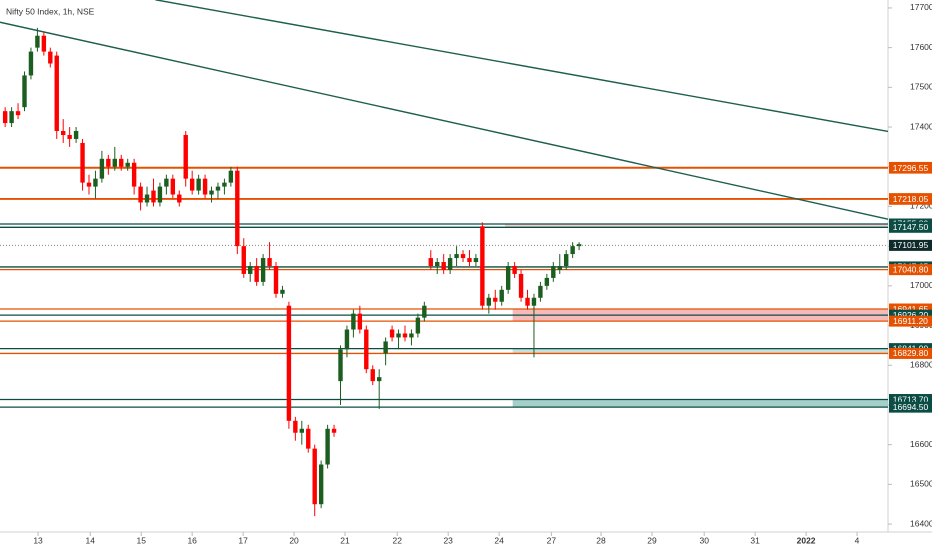 This screenshot has height=550, width=932. Describe the element at coordinates (857, 540) in the screenshot. I see `x-tick-label: 4` at that location.